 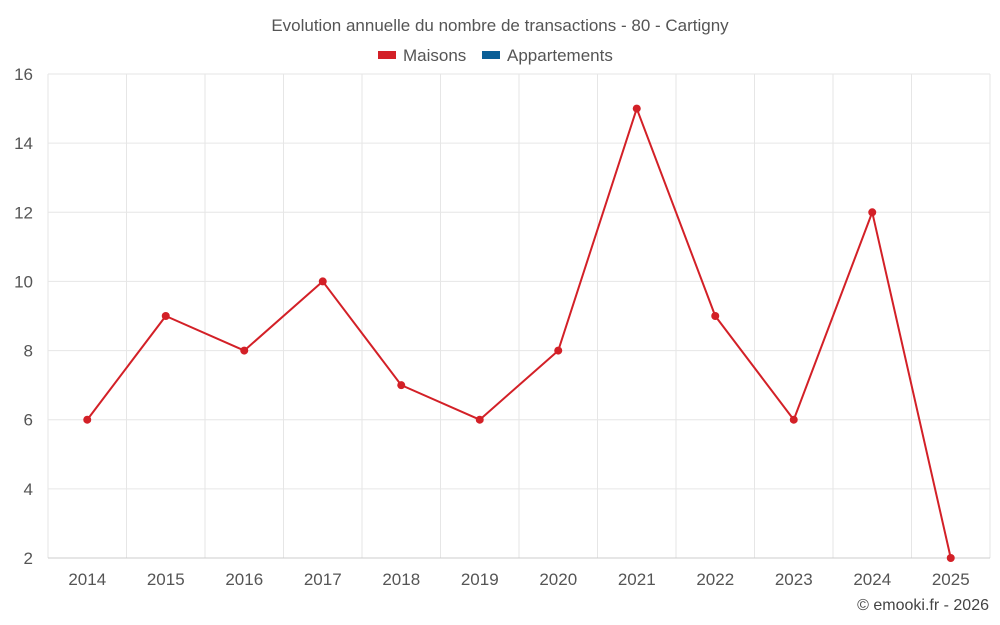 I want to click on y-tick-label: 2, so click(x=28, y=558).